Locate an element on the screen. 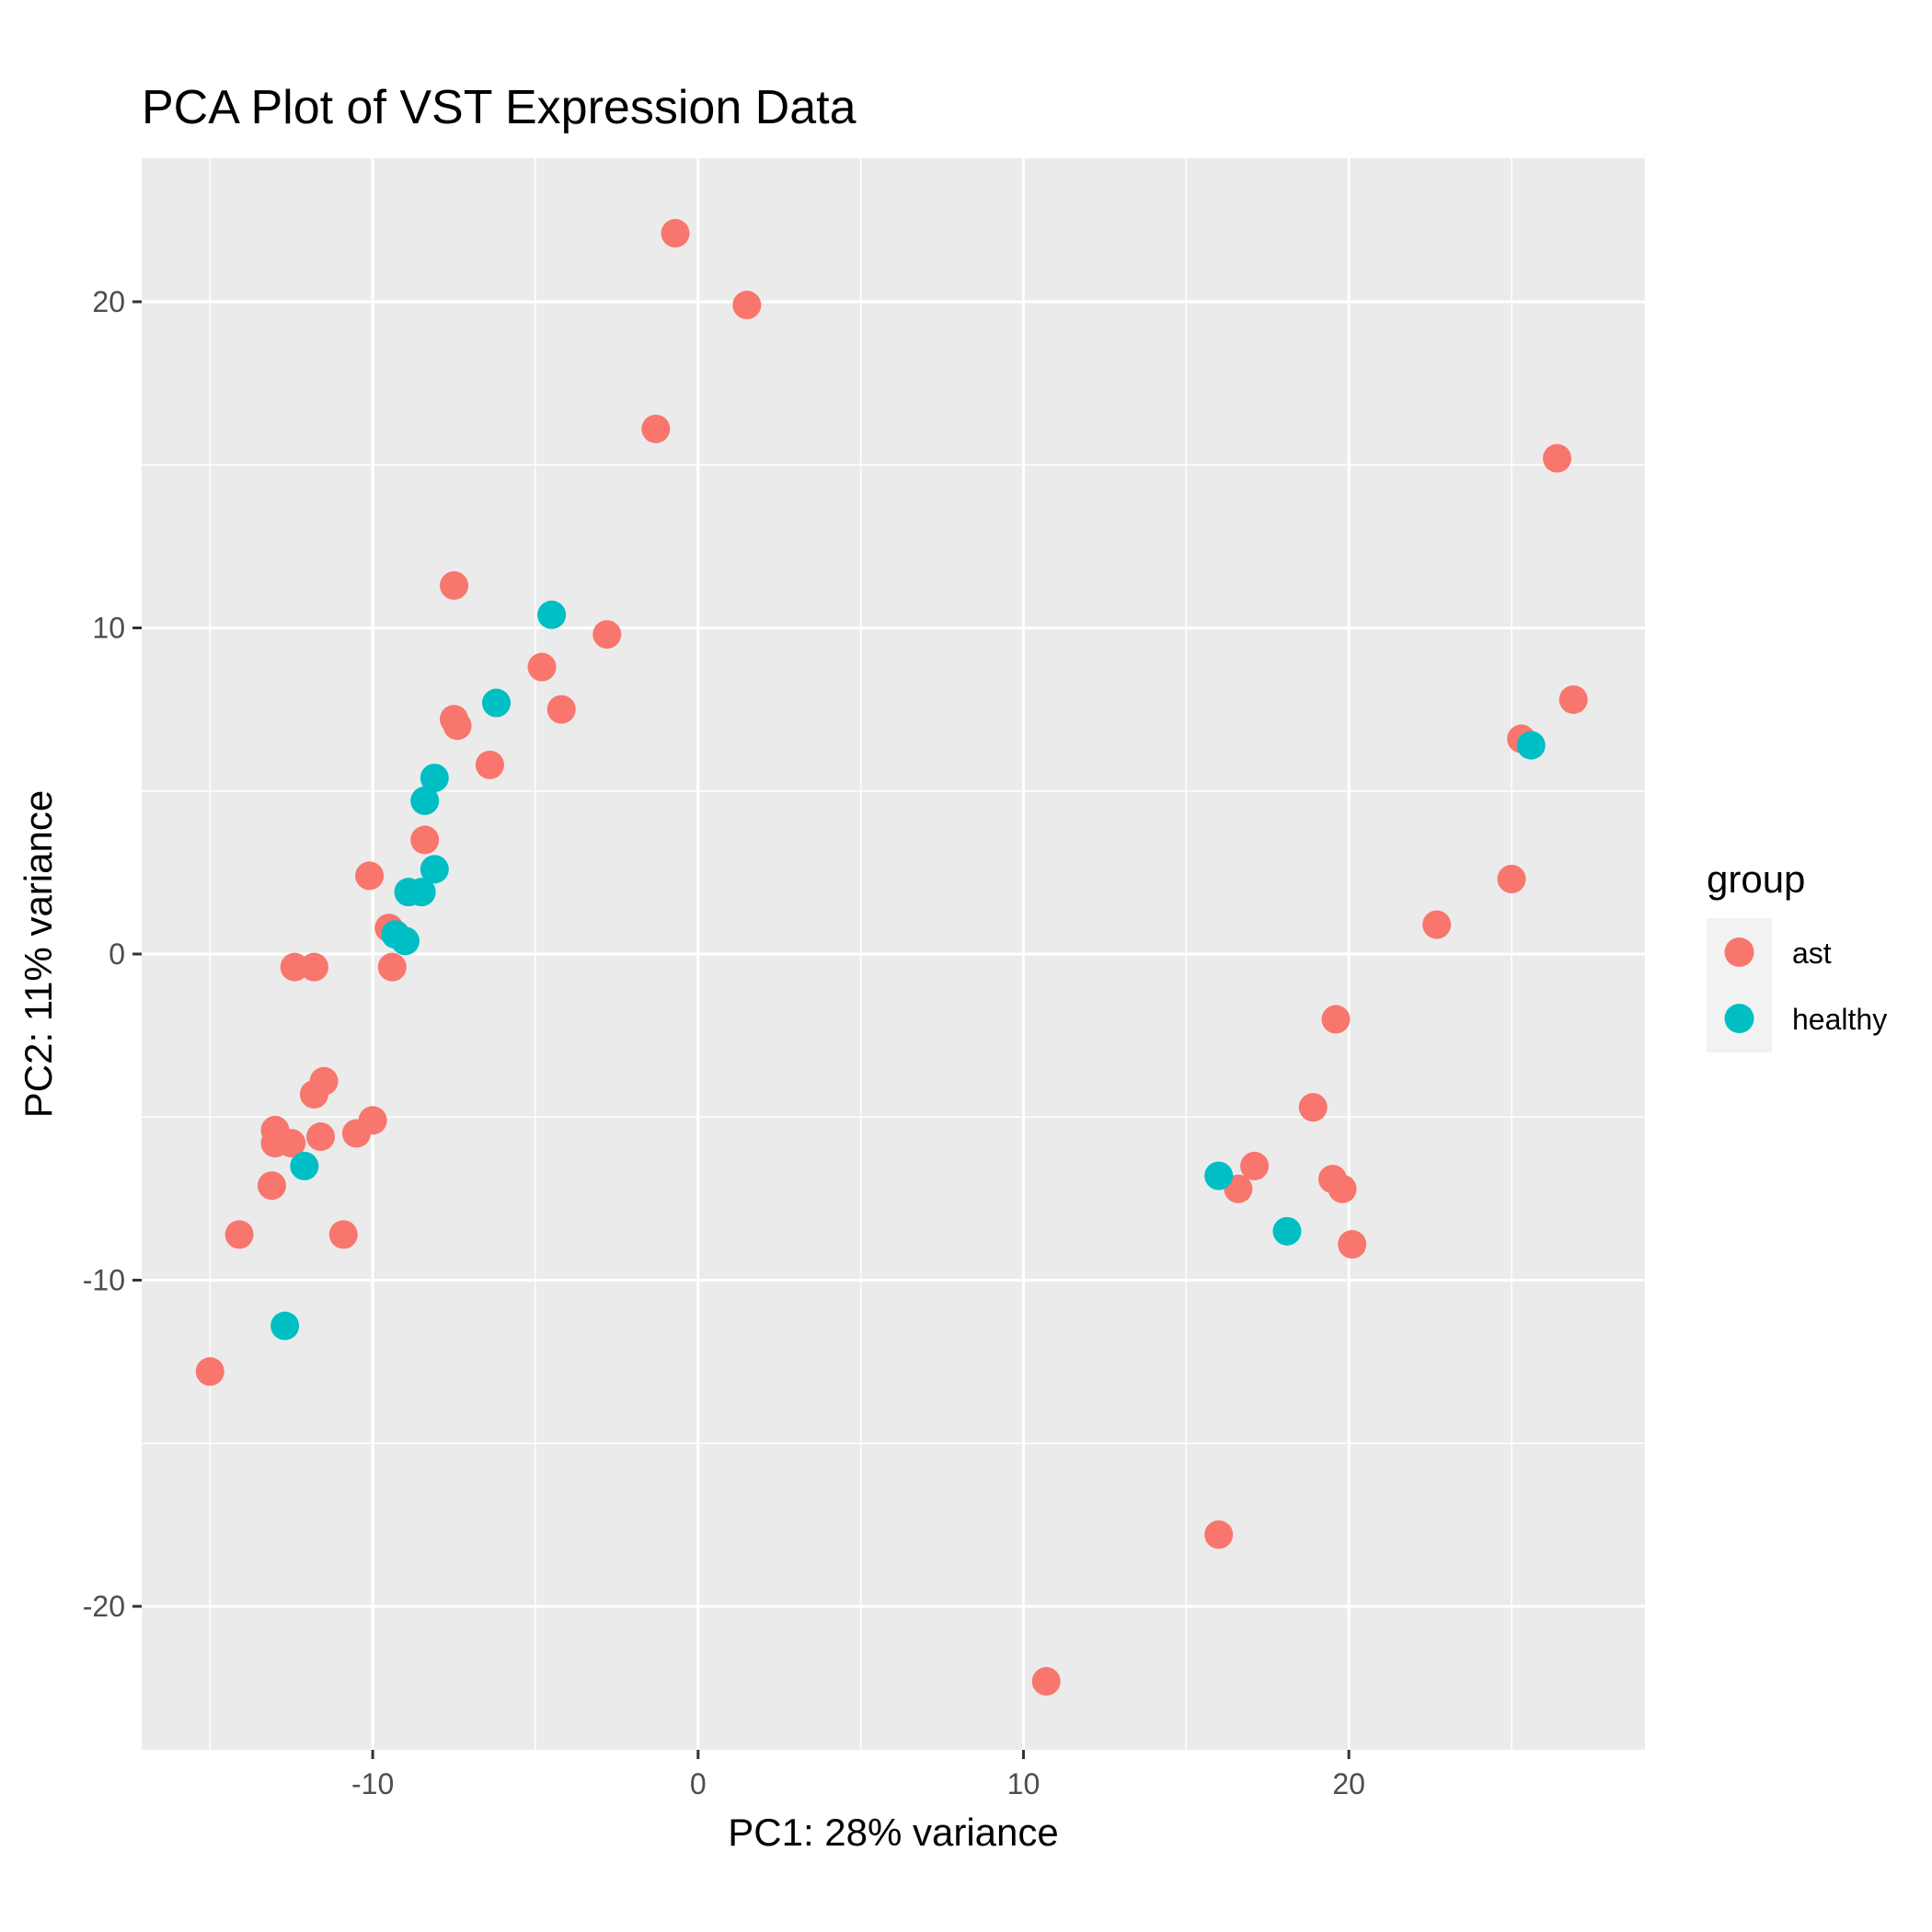 This screenshot has width=1932, height=1932. y-tick-label: -20 is located at coordinates (104, 1606).